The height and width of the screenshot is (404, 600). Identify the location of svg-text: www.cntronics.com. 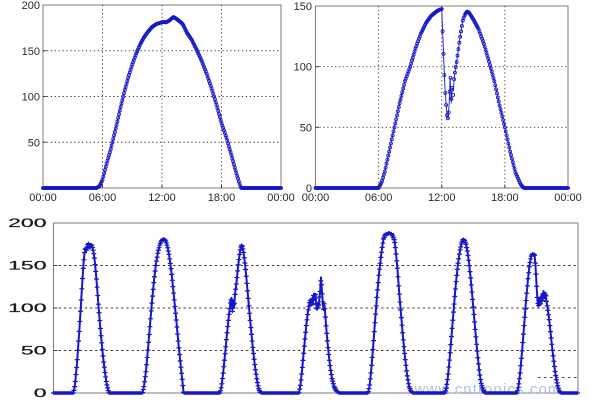
(487, 389).